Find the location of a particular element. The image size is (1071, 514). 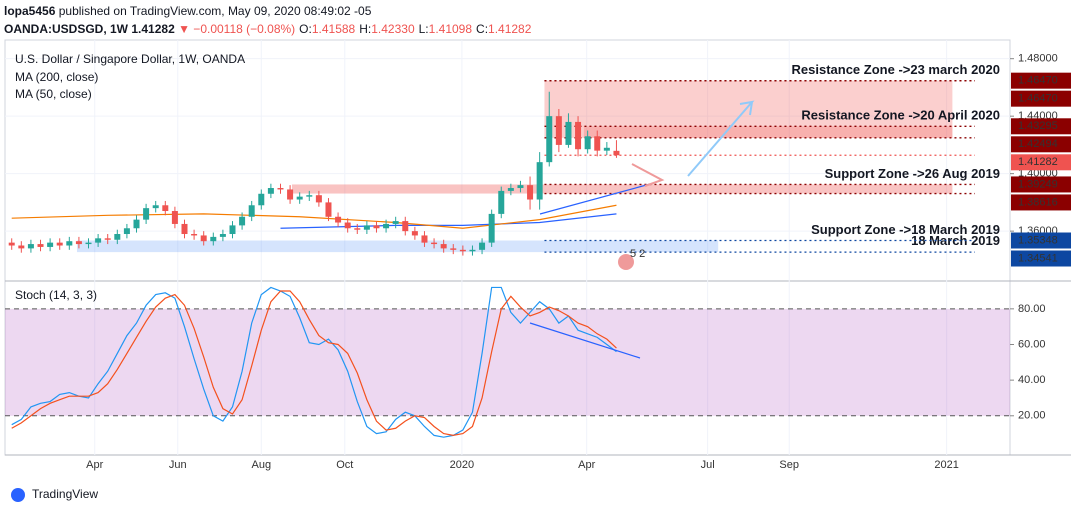

price-label: 1.43295 is located at coordinates (1038, 126).